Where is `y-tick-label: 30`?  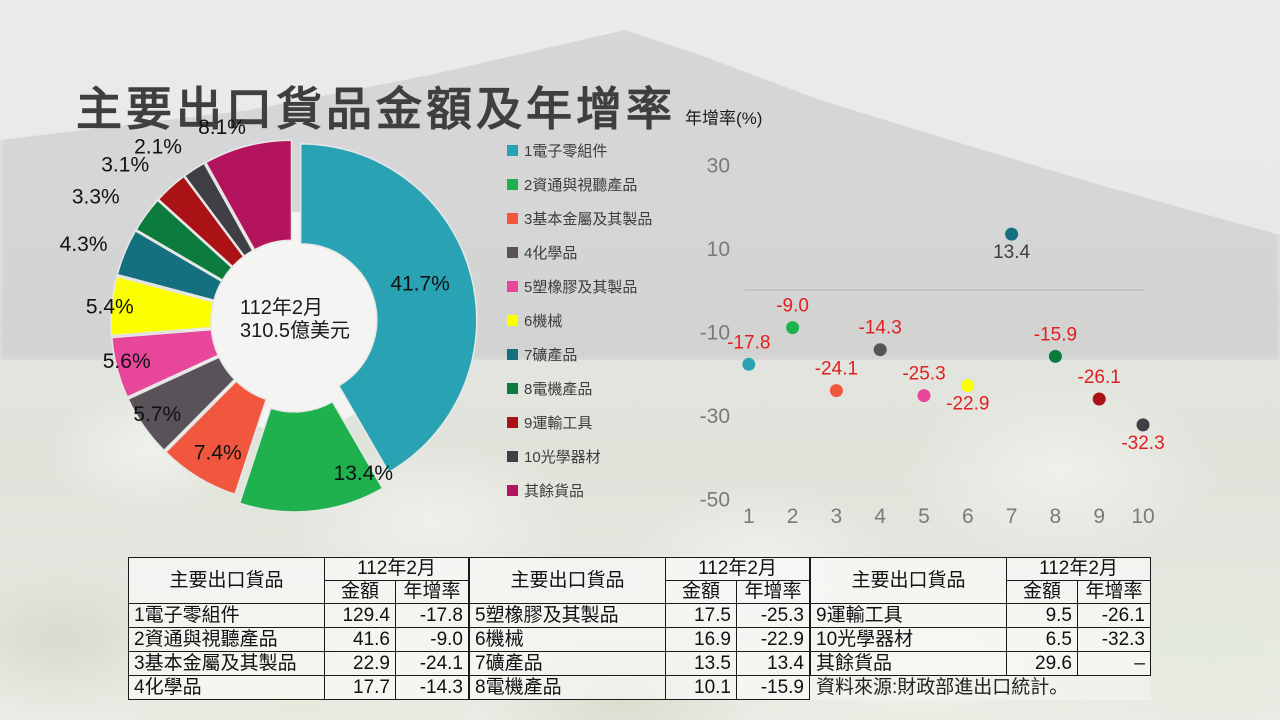
y-tick-label: 30 is located at coordinates (718, 165).